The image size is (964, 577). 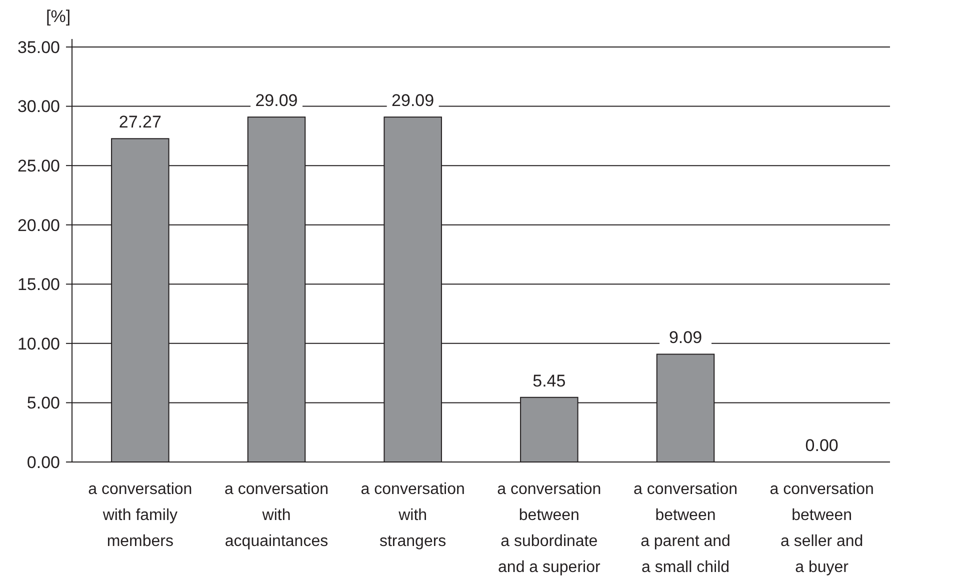 I want to click on x-tick-label: a conversation between a seller and a buyer, so click(x=822, y=528).